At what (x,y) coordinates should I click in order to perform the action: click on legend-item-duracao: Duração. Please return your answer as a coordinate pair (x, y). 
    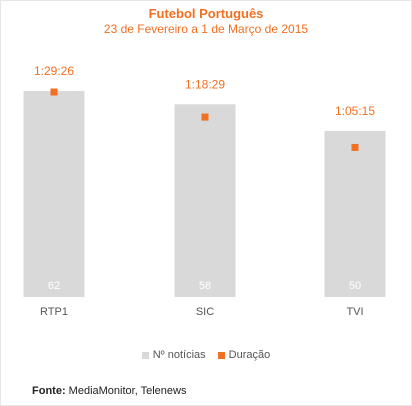
    Looking at the image, I should click on (244, 355).